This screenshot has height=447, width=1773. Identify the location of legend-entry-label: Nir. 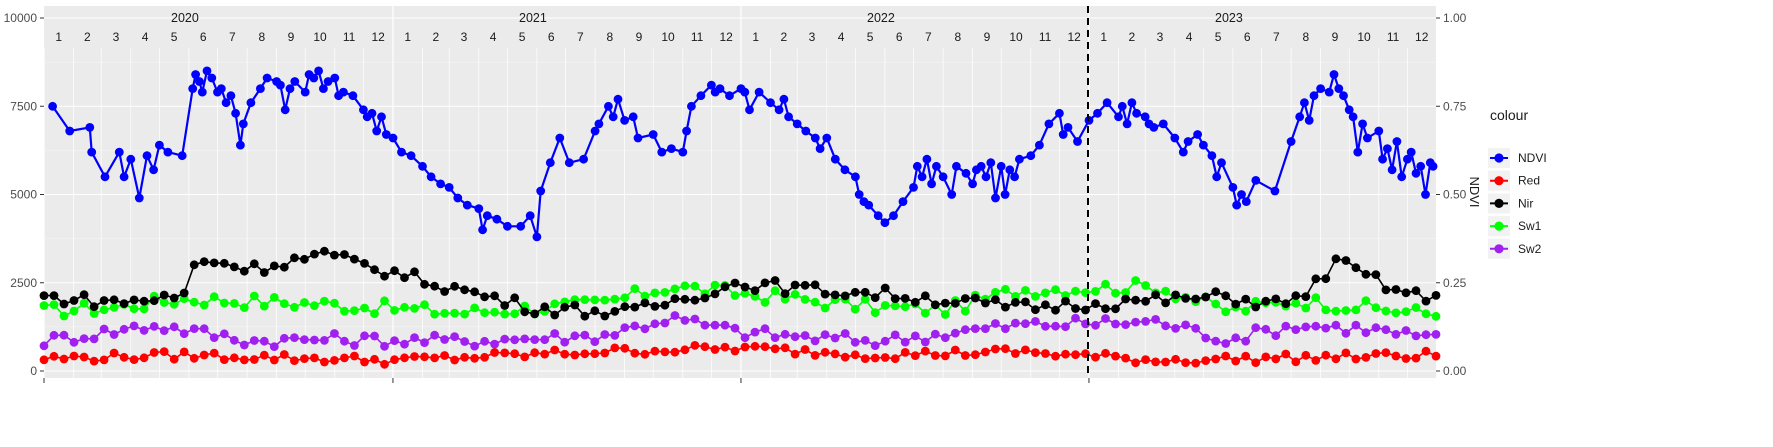
(1525, 203).